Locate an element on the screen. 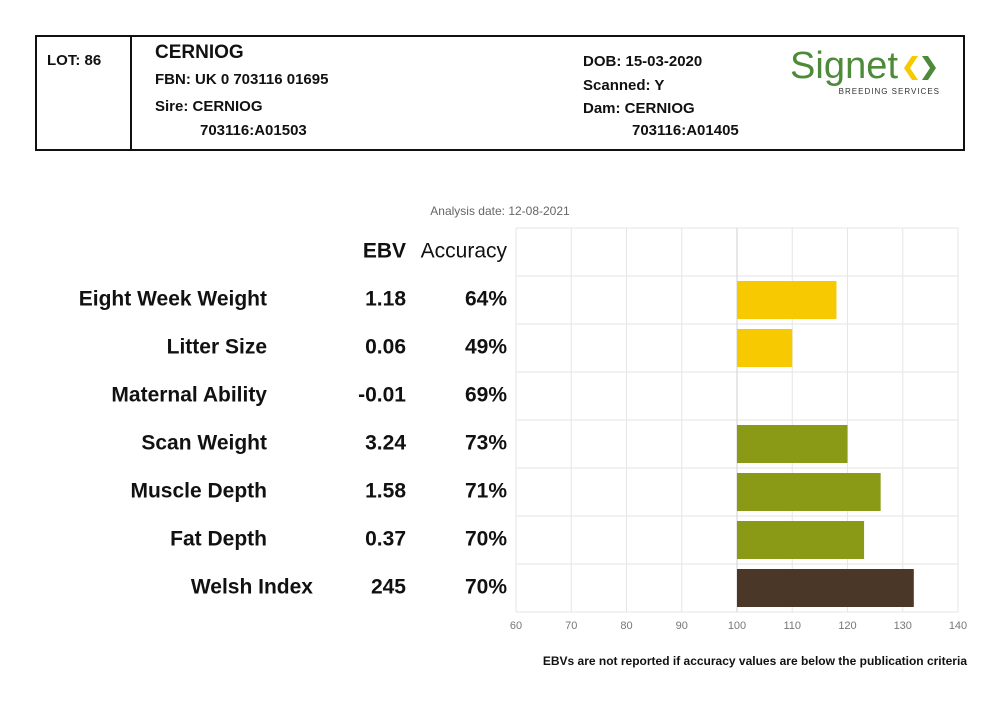  x-tick-label: 100 is located at coordinates (737, 626).